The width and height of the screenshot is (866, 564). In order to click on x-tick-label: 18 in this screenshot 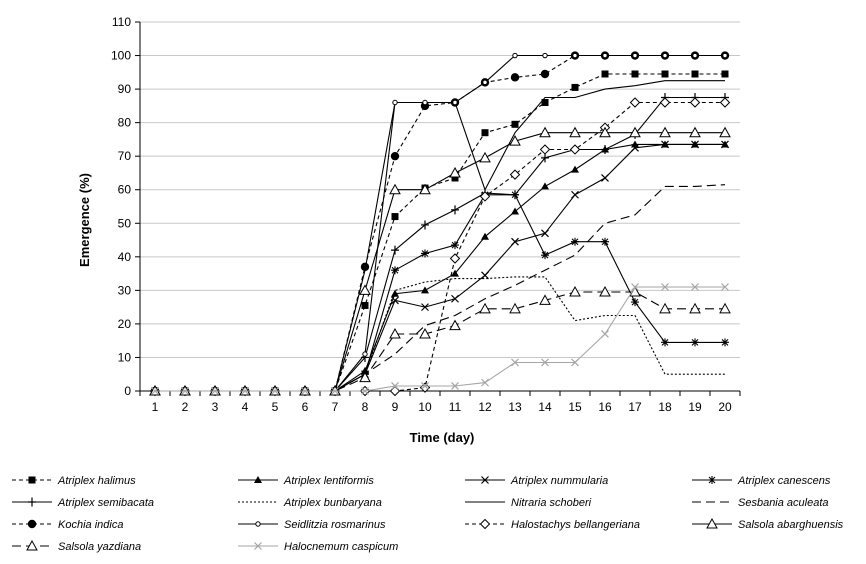, I will do `click(665, 407)`.